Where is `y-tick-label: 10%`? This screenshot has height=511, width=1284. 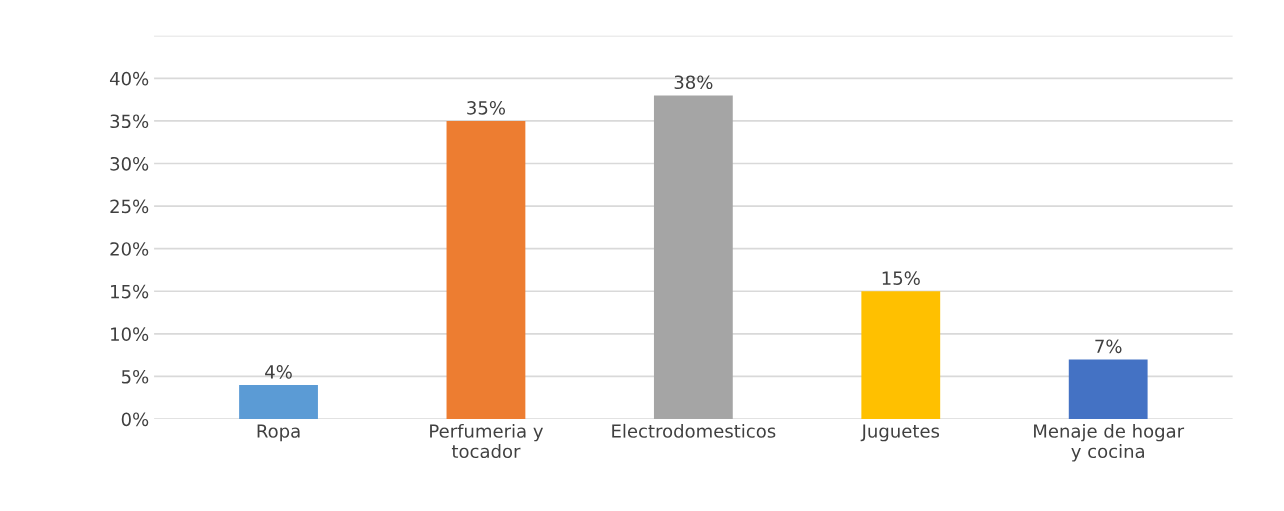 y-tick-label: 10% is located at coordinates (130, 334).